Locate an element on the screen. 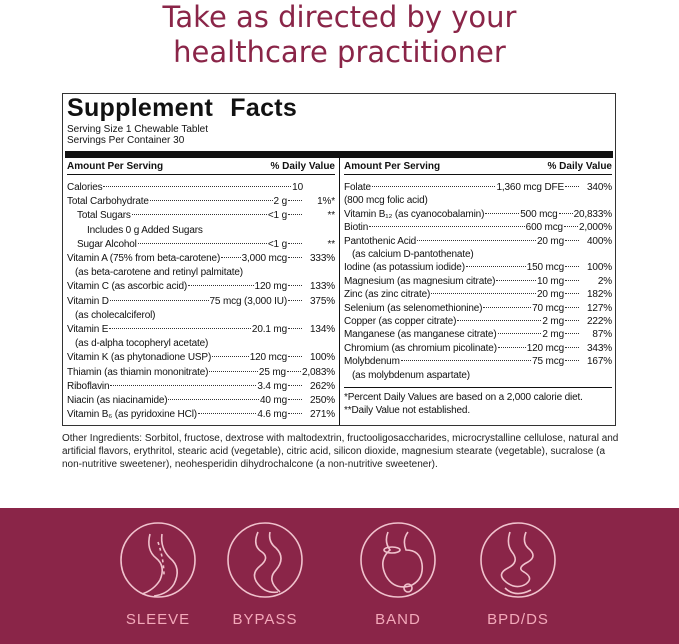 The height and width of the screenshot is (644, 679). daily-value: 182% is located at coordinates (599, 295).